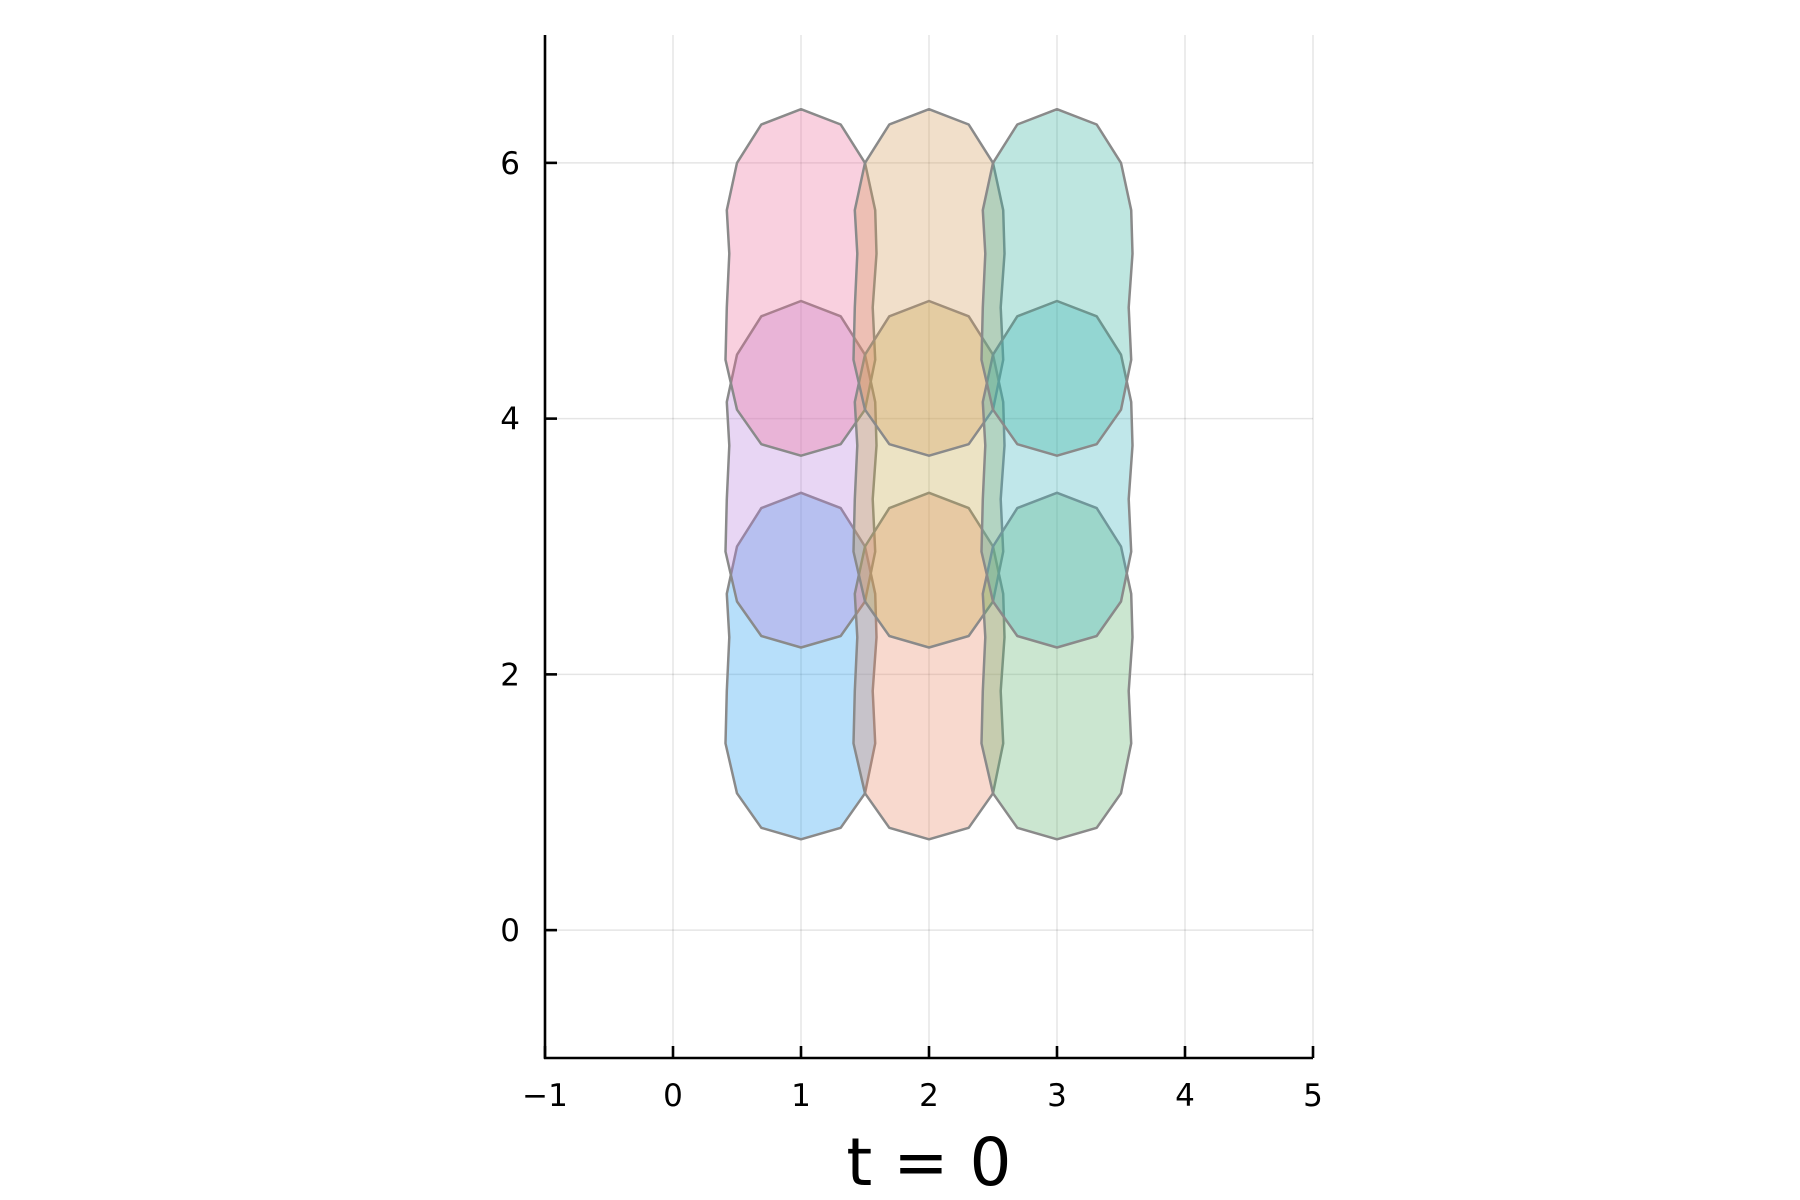  What do you see at coordinates (510, 931) in the screenshot?
I see `y-tick-label: 0` at bounding box center [510, 931].